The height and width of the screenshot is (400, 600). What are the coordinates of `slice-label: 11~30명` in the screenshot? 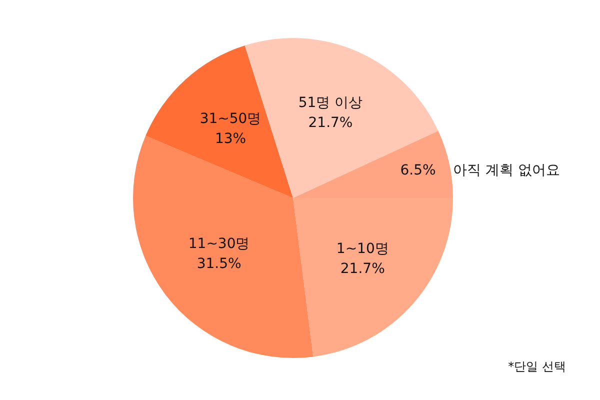 It's located at (219, 244).